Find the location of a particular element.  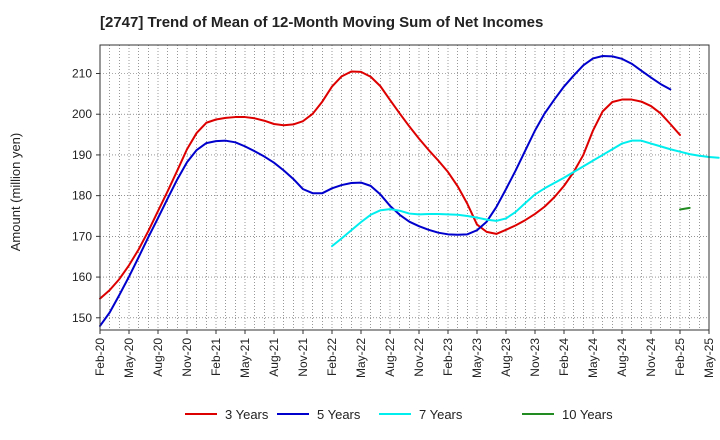

y-tick-label: 200 is located at coordinates (82, 114).